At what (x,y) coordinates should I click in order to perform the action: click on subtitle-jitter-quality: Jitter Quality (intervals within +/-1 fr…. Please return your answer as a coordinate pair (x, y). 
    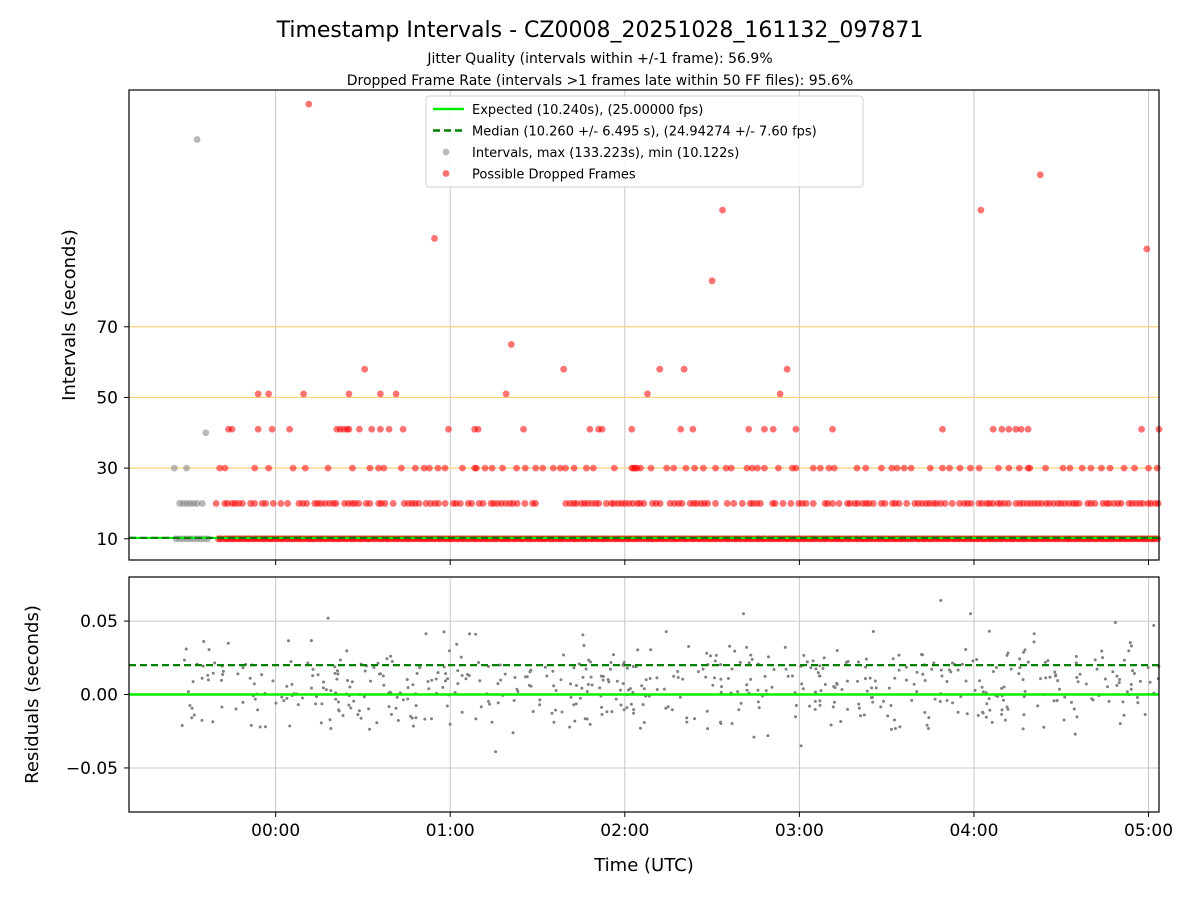
    Looking at the image, I should click on (599, 59).